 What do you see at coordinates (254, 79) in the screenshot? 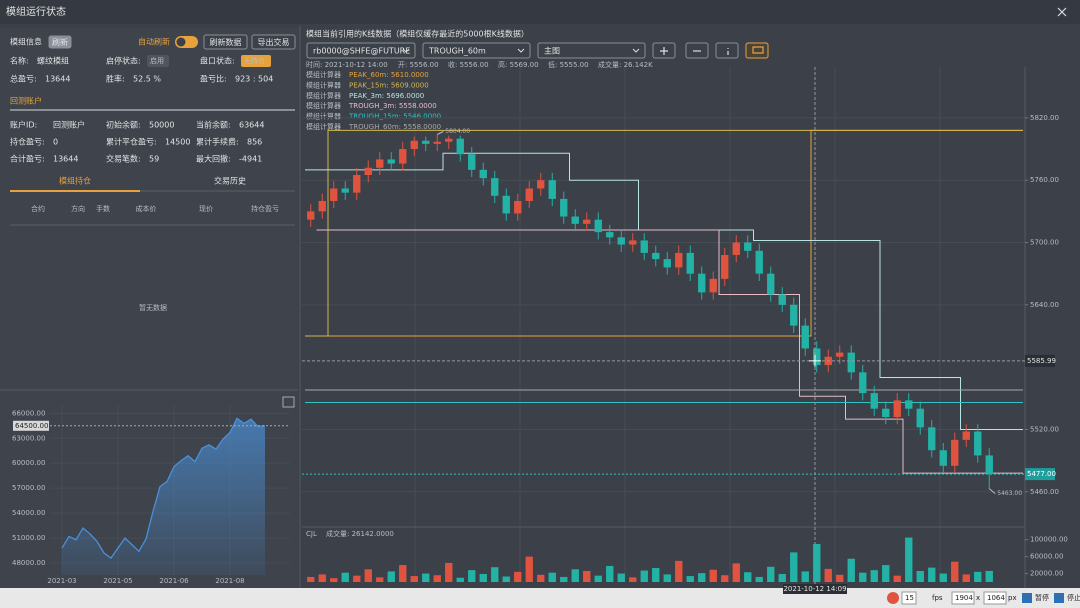
I see `field-value: 923 : 504` at bounding box center [254, 79].